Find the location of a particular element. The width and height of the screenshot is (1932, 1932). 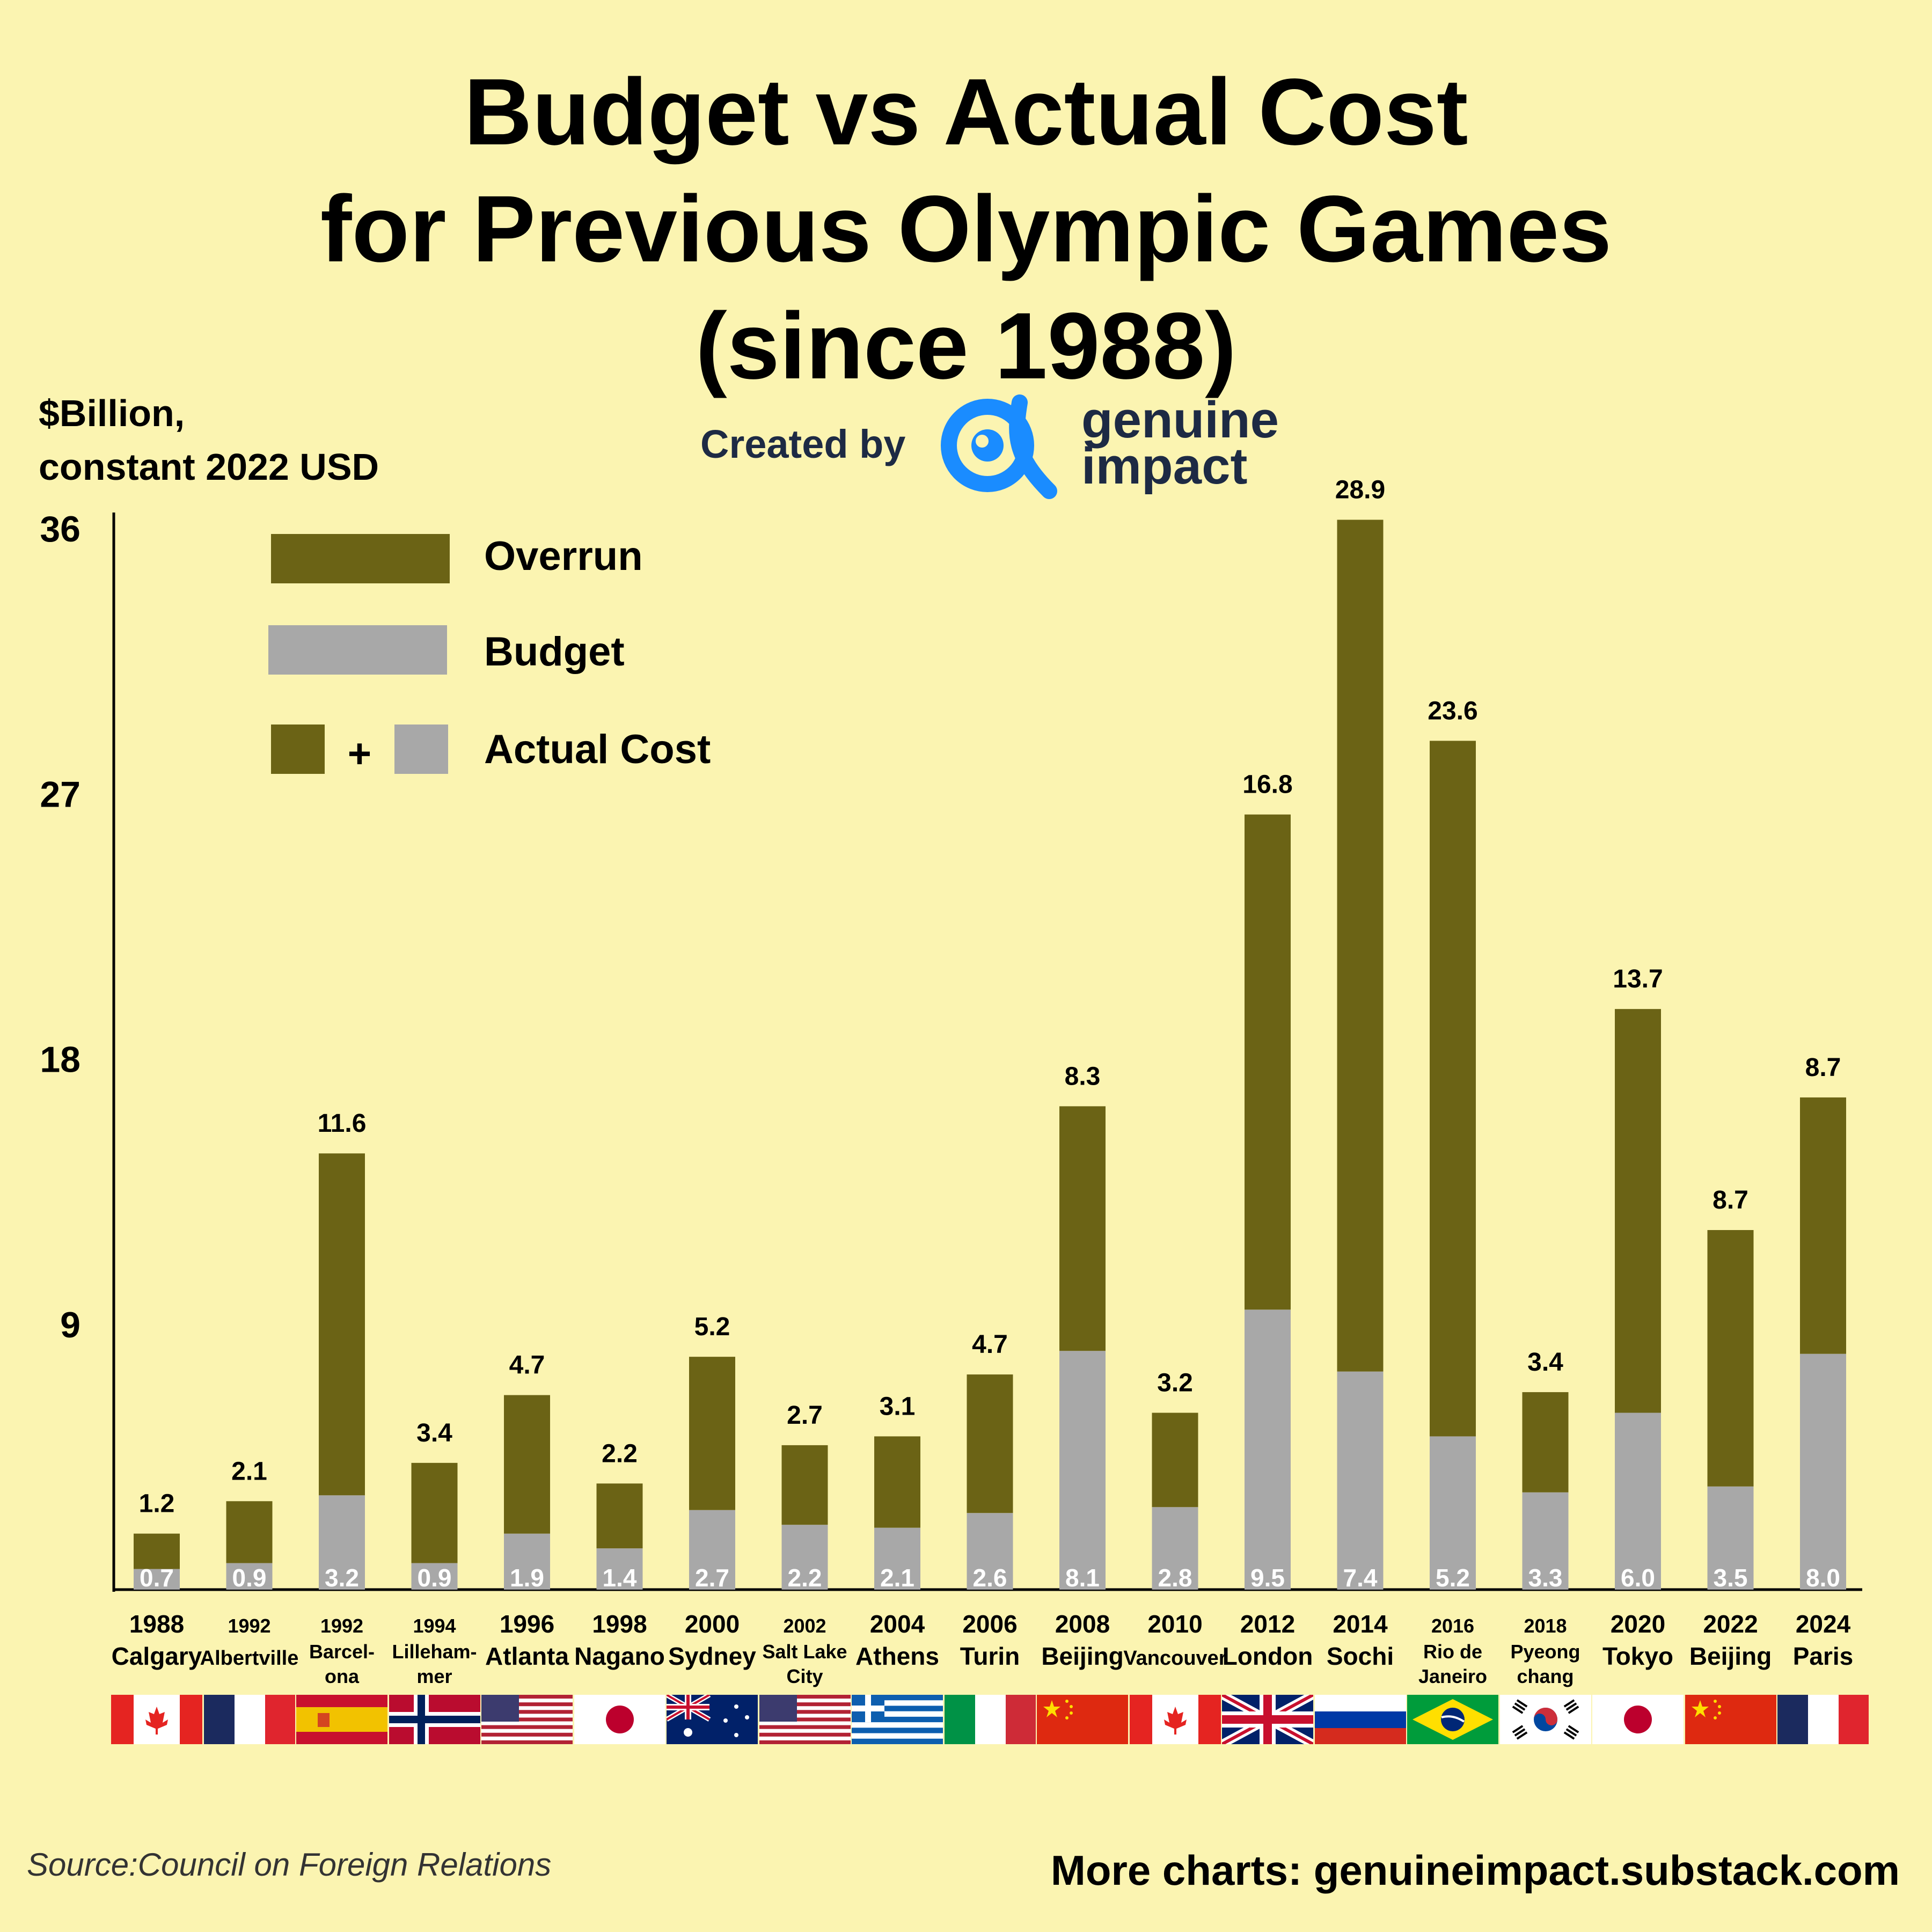

legend-actual-overrun-swatch is located at coordinates (298, 749).